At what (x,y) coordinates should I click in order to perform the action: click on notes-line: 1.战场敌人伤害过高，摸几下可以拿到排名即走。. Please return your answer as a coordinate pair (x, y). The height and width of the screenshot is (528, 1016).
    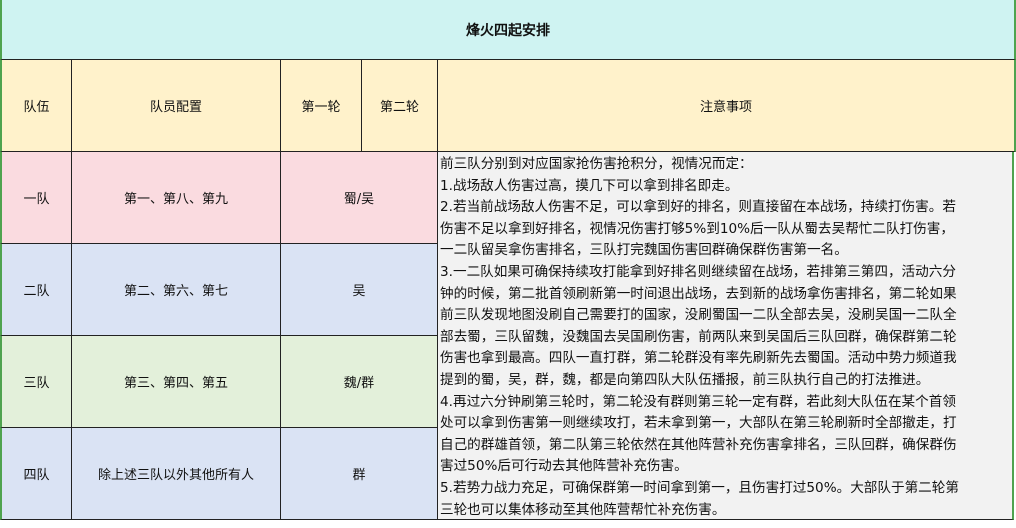
    Looking at the image, I should click on (589, 185).